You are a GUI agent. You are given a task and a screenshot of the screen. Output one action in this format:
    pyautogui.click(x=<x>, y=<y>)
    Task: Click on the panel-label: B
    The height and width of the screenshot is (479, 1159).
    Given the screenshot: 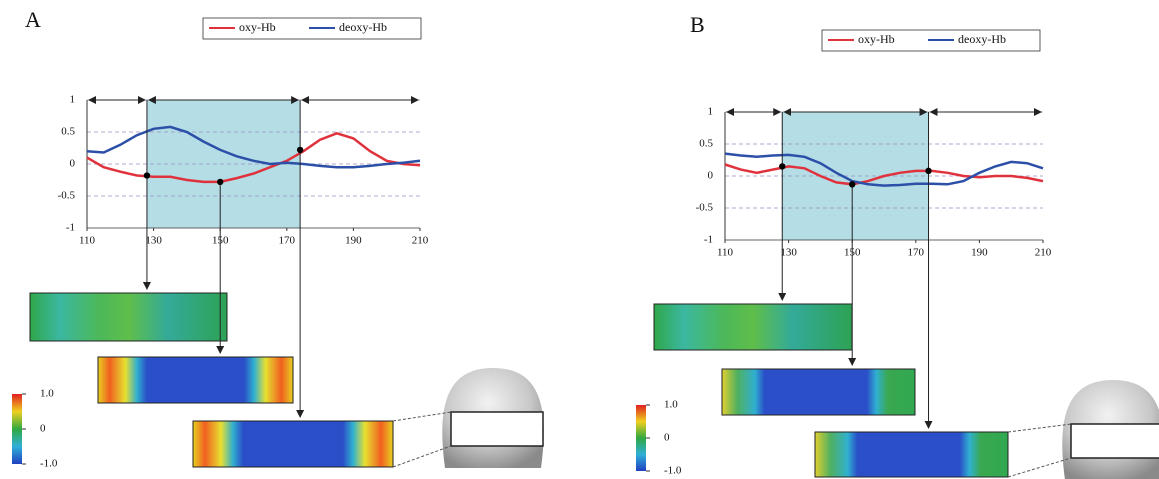 What is the action you would take?
    pyautogui.click(x=697, y=24)
    